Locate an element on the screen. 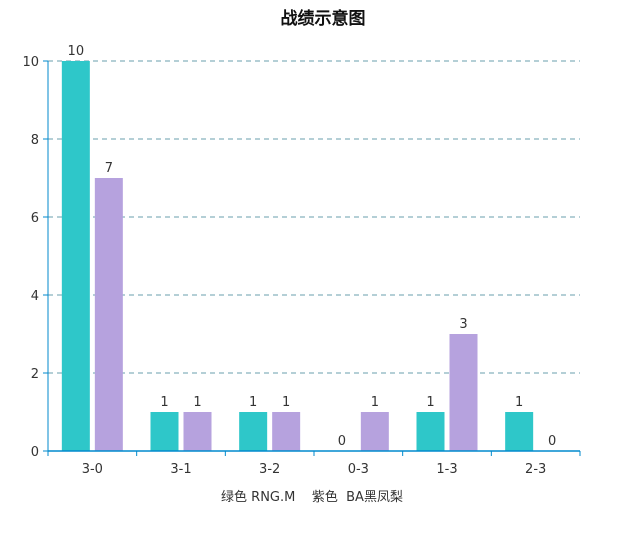 The height and width of the screenshot is (535, 640). data-label: 3 is located at coordinates (463, 324).